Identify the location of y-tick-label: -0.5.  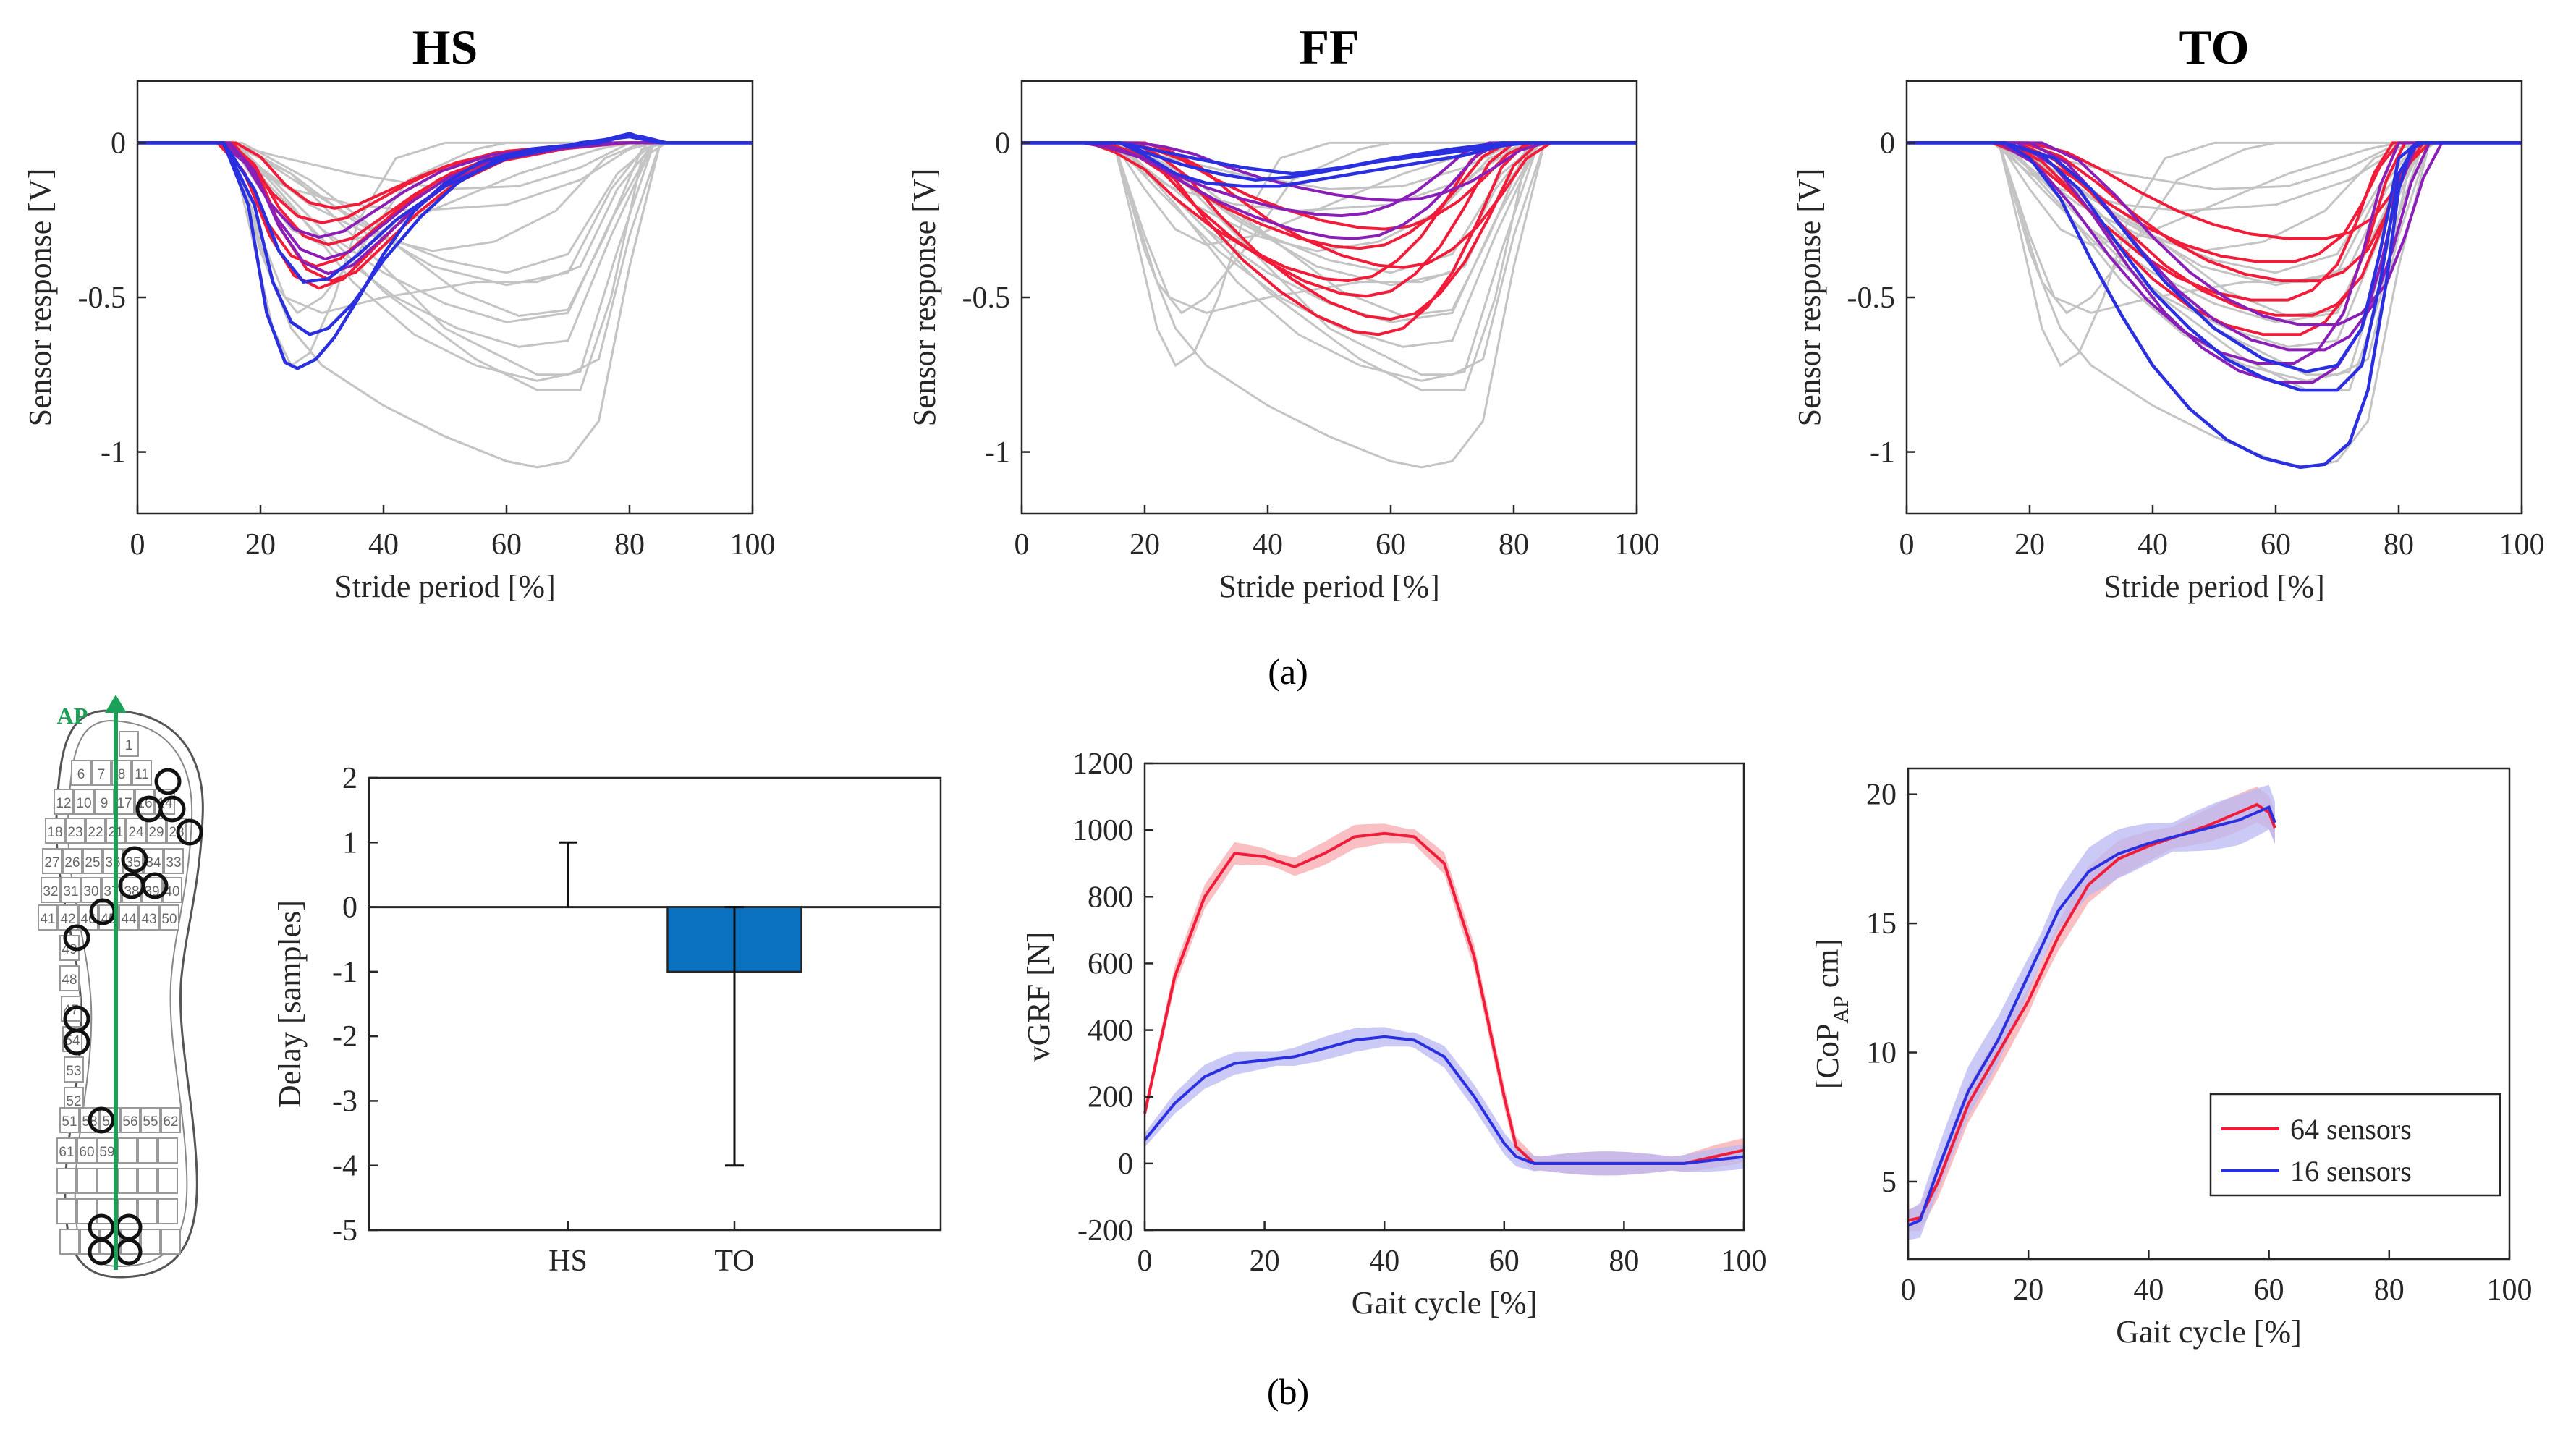
(986, 298).